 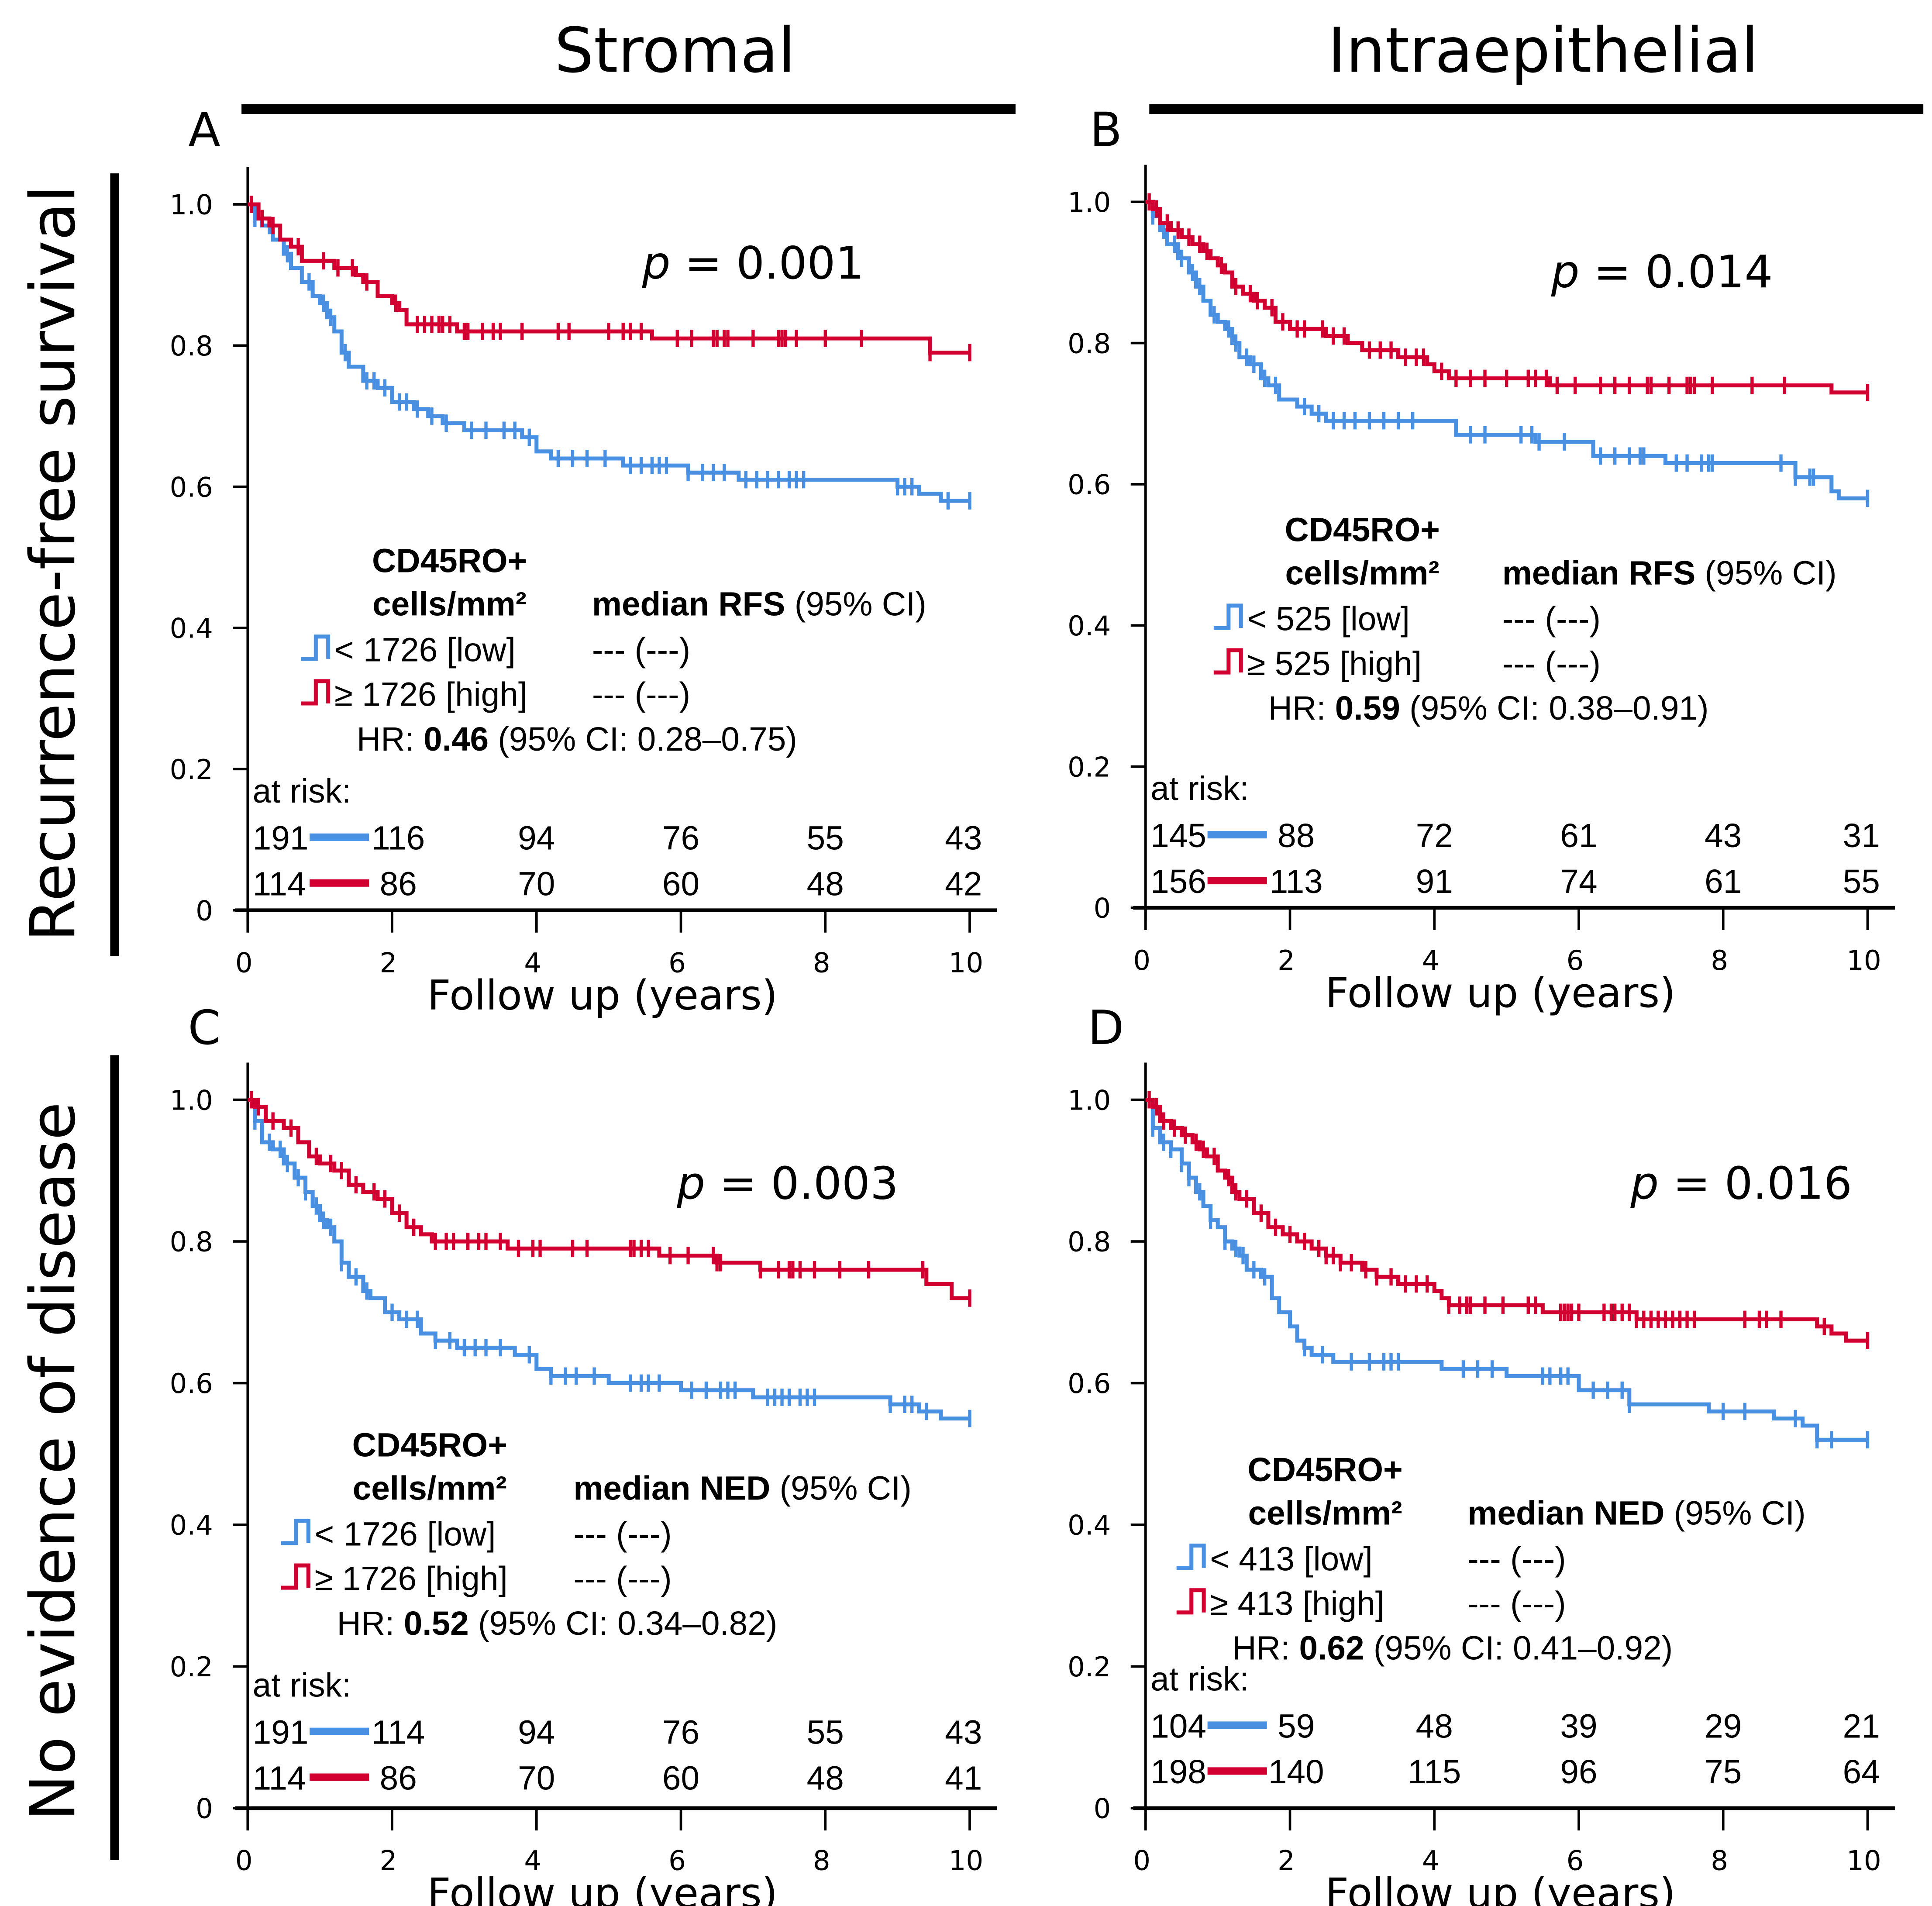 What do you see at coordinates (609, 278) in the screenshot?
I see `km-curve-high` at bounding box center [609, 278].